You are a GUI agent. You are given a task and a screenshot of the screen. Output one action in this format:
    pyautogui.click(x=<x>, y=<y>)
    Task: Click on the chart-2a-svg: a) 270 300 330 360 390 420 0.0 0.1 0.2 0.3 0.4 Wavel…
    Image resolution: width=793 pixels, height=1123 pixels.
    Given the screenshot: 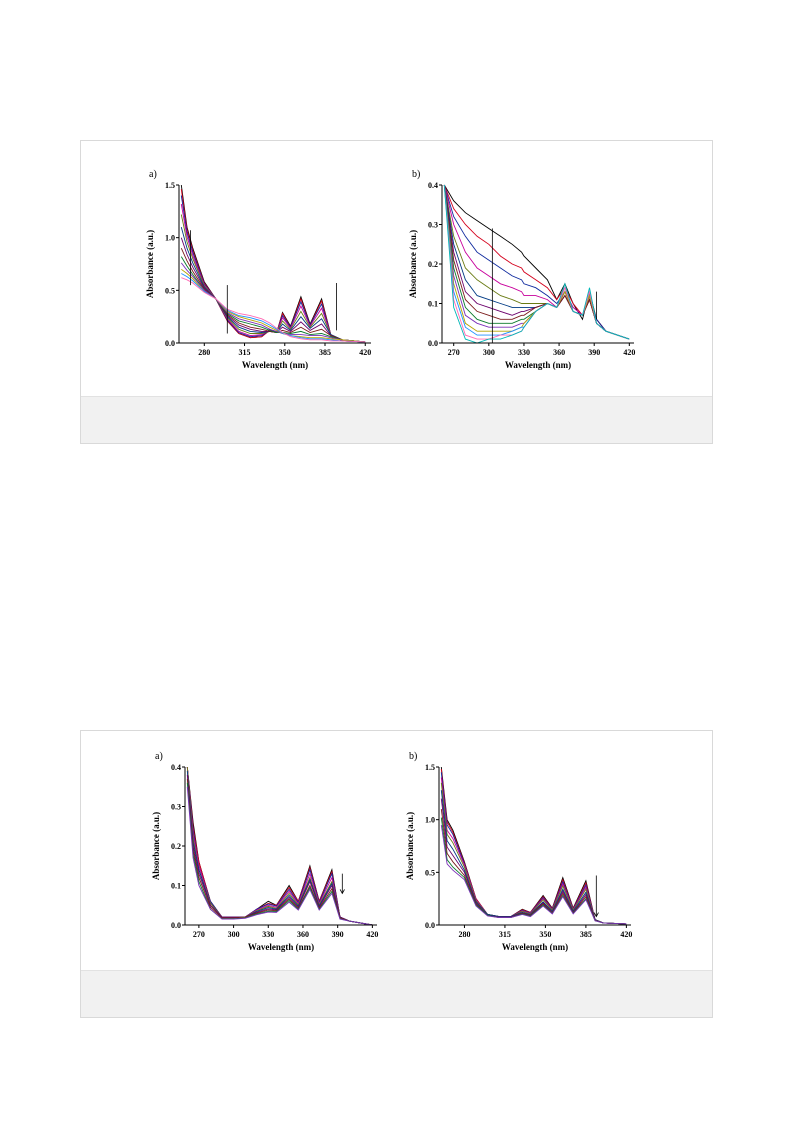 What is the action you would take?
    pyautogui.click(x=264, y=851)
    